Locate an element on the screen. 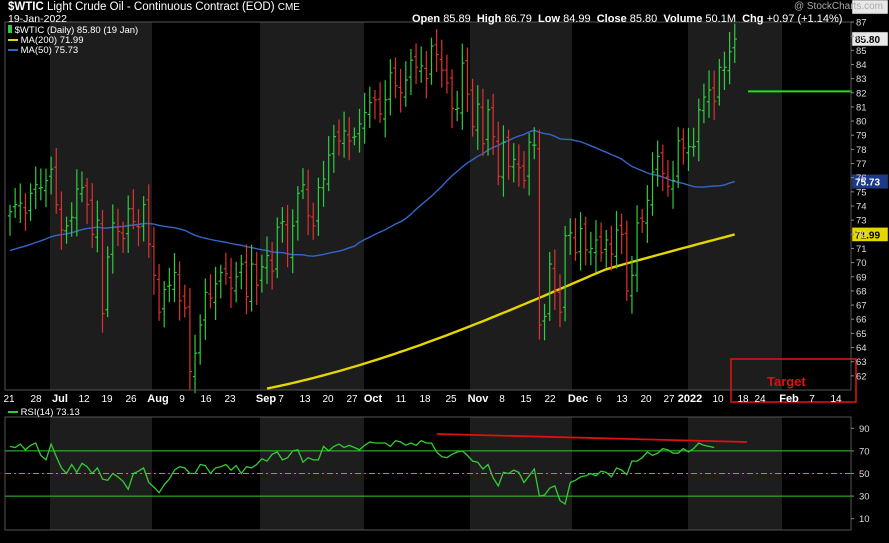  price-axis-label: 84 is located at coordinates (861, 65).